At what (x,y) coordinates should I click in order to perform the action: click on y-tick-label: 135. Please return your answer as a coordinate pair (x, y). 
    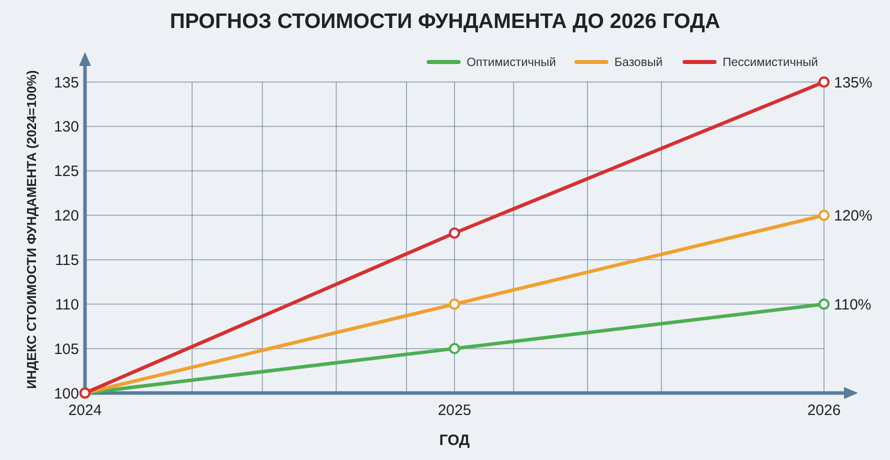
    Looking at the image, I should click on (66, 83).